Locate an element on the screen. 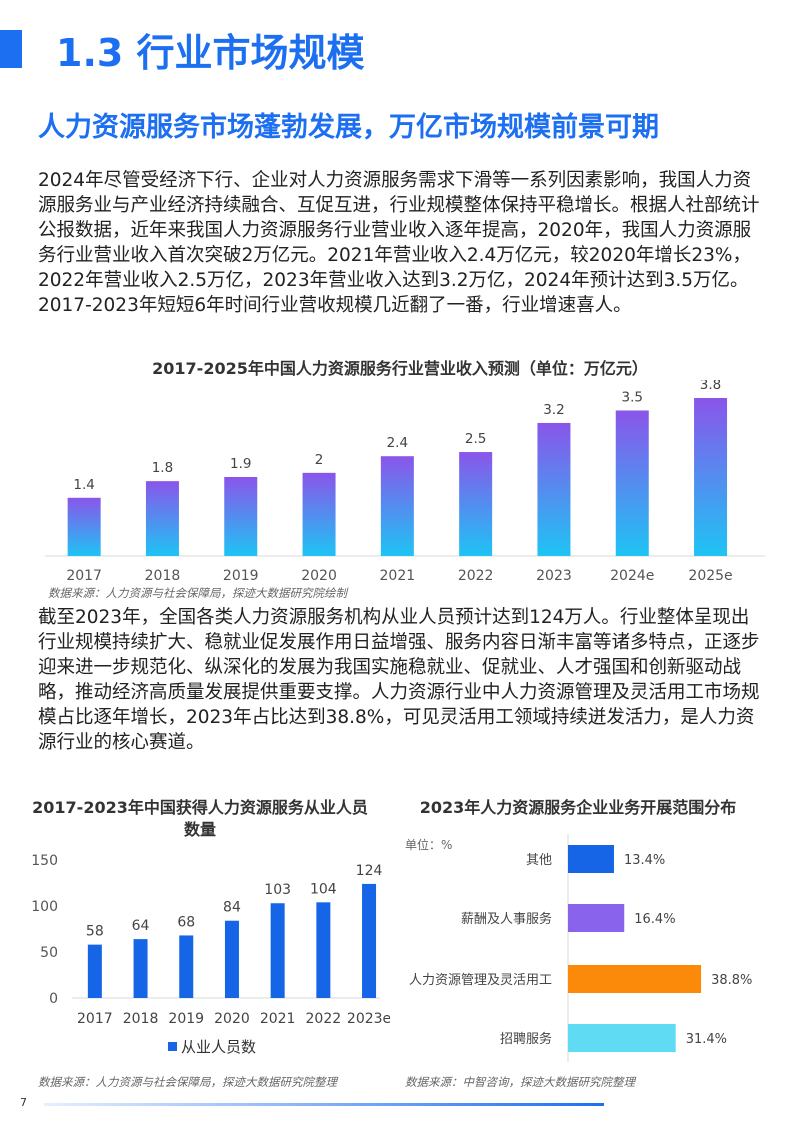 This screenshot has width=794, height=1134. section-title: 1.3 行业市场规模 is located at coordinates (210, 53).